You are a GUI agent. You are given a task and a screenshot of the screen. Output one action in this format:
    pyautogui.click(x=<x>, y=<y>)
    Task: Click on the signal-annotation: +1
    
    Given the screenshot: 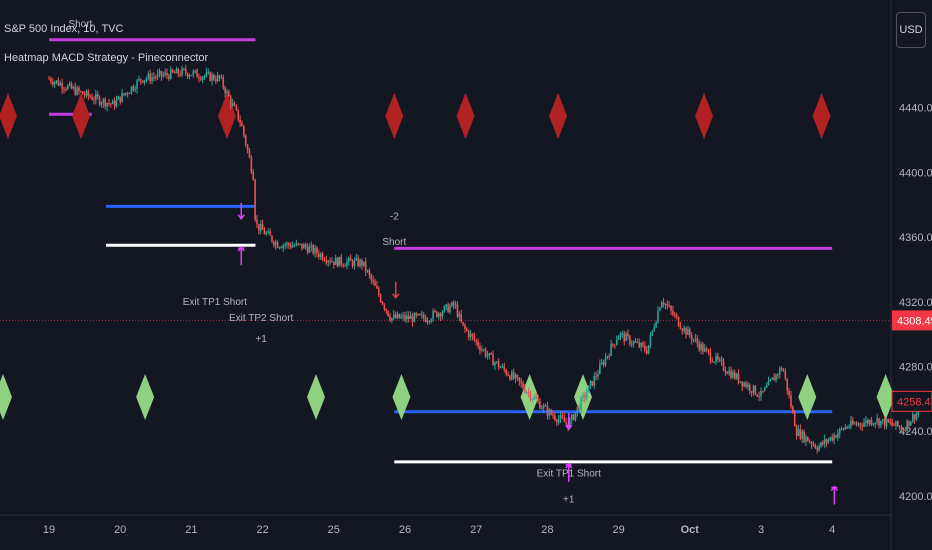 What is the action you would take?
    pyautogui.click(x=569, y=499)
    